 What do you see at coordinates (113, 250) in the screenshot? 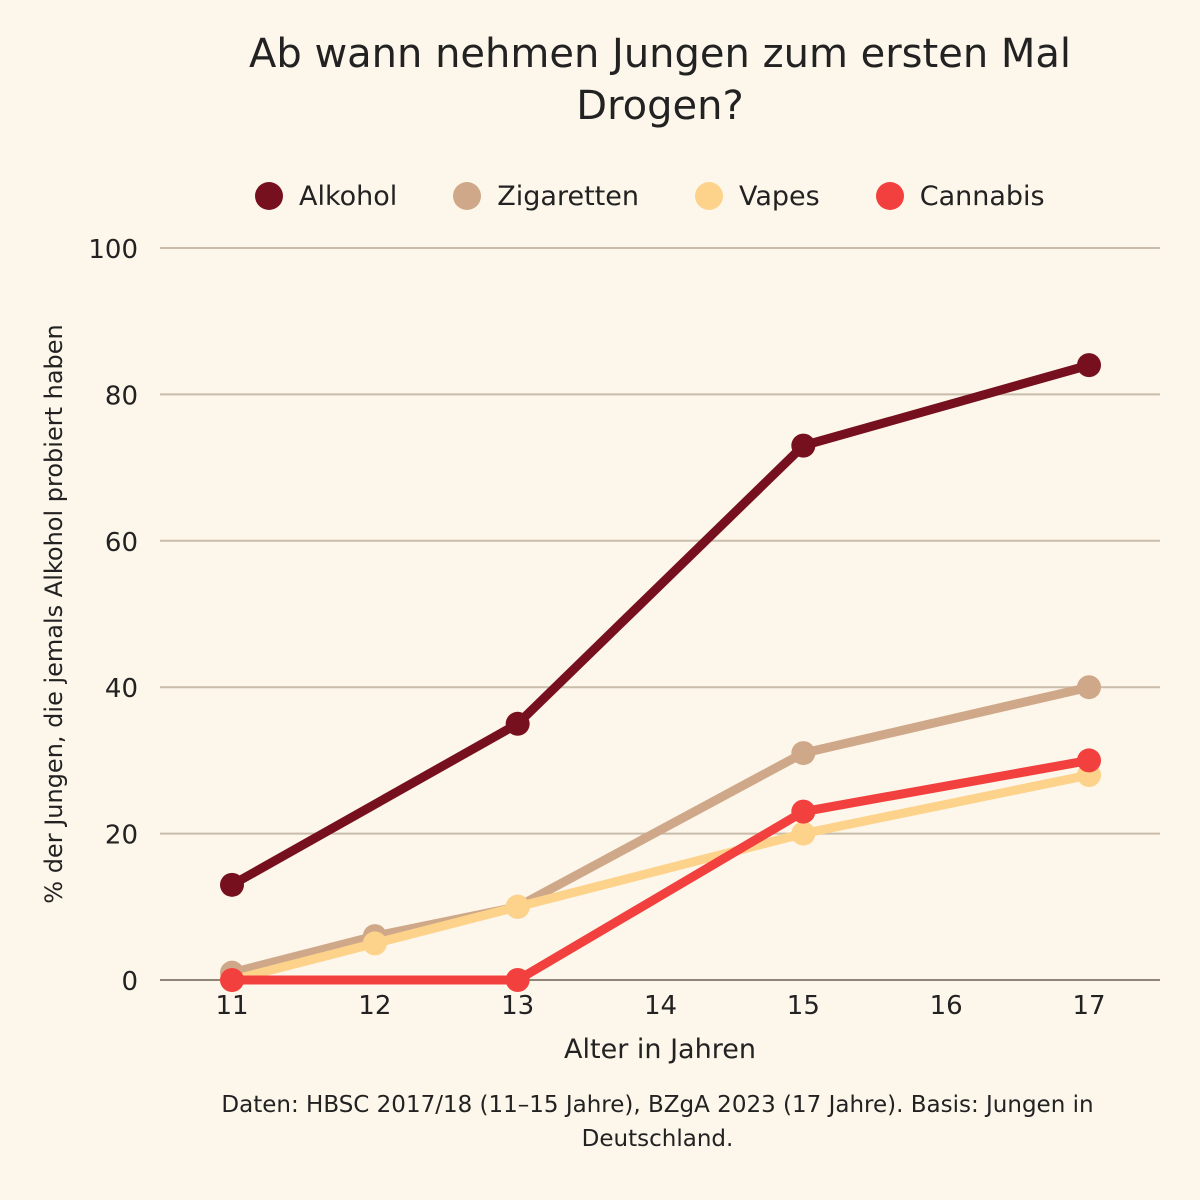
I see `y-tick-label: 100` at bounding box center [113, 250].